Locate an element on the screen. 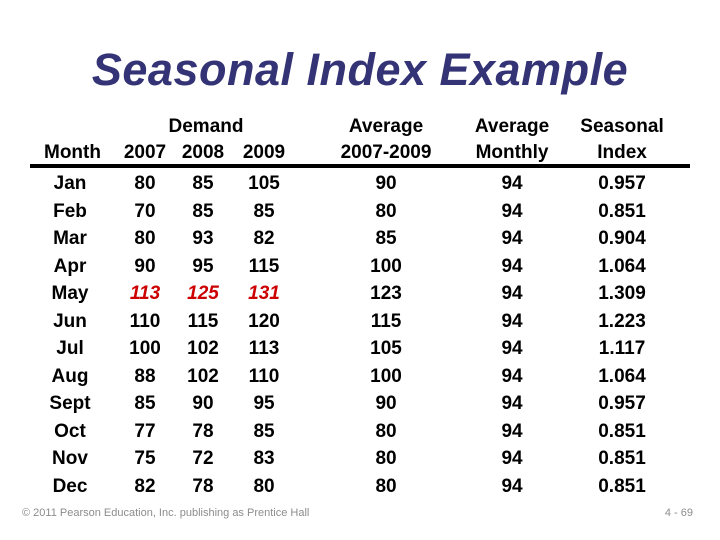  average-cell: 90 is located at coordinates (386, 183).